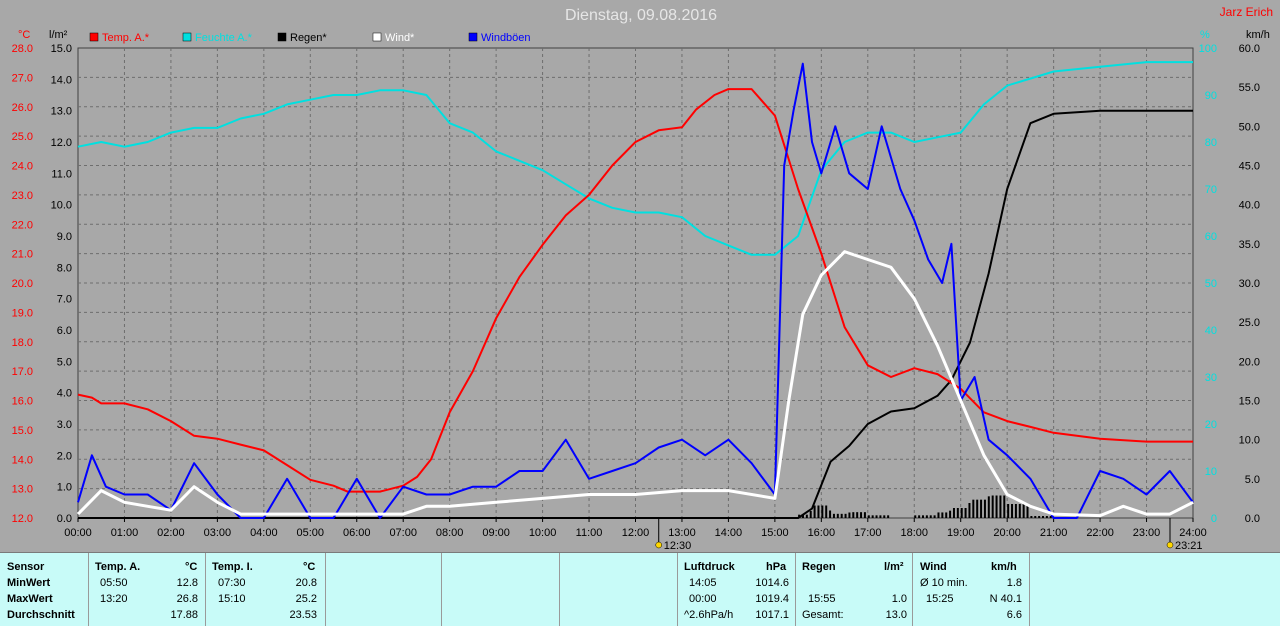 The width and height of the screenshot is (1280, 626). Describe the element at coordinates (22, 490) in the screenshot. I see `temp-tick-label: 13.0` at that location.